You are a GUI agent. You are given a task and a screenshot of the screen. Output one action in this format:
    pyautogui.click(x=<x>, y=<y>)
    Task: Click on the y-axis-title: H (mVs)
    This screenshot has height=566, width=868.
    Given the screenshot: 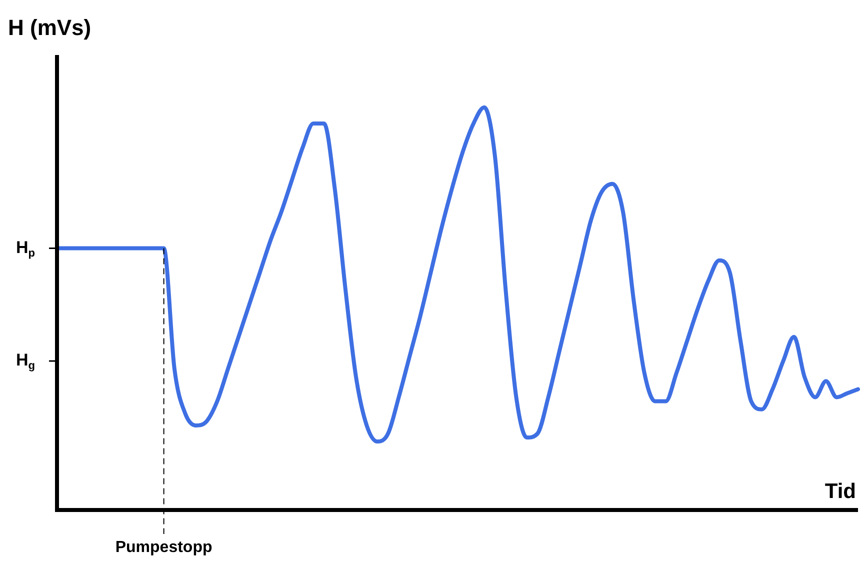 What is the action you would take?
    pyautogui.click(x=50, y=27)
    